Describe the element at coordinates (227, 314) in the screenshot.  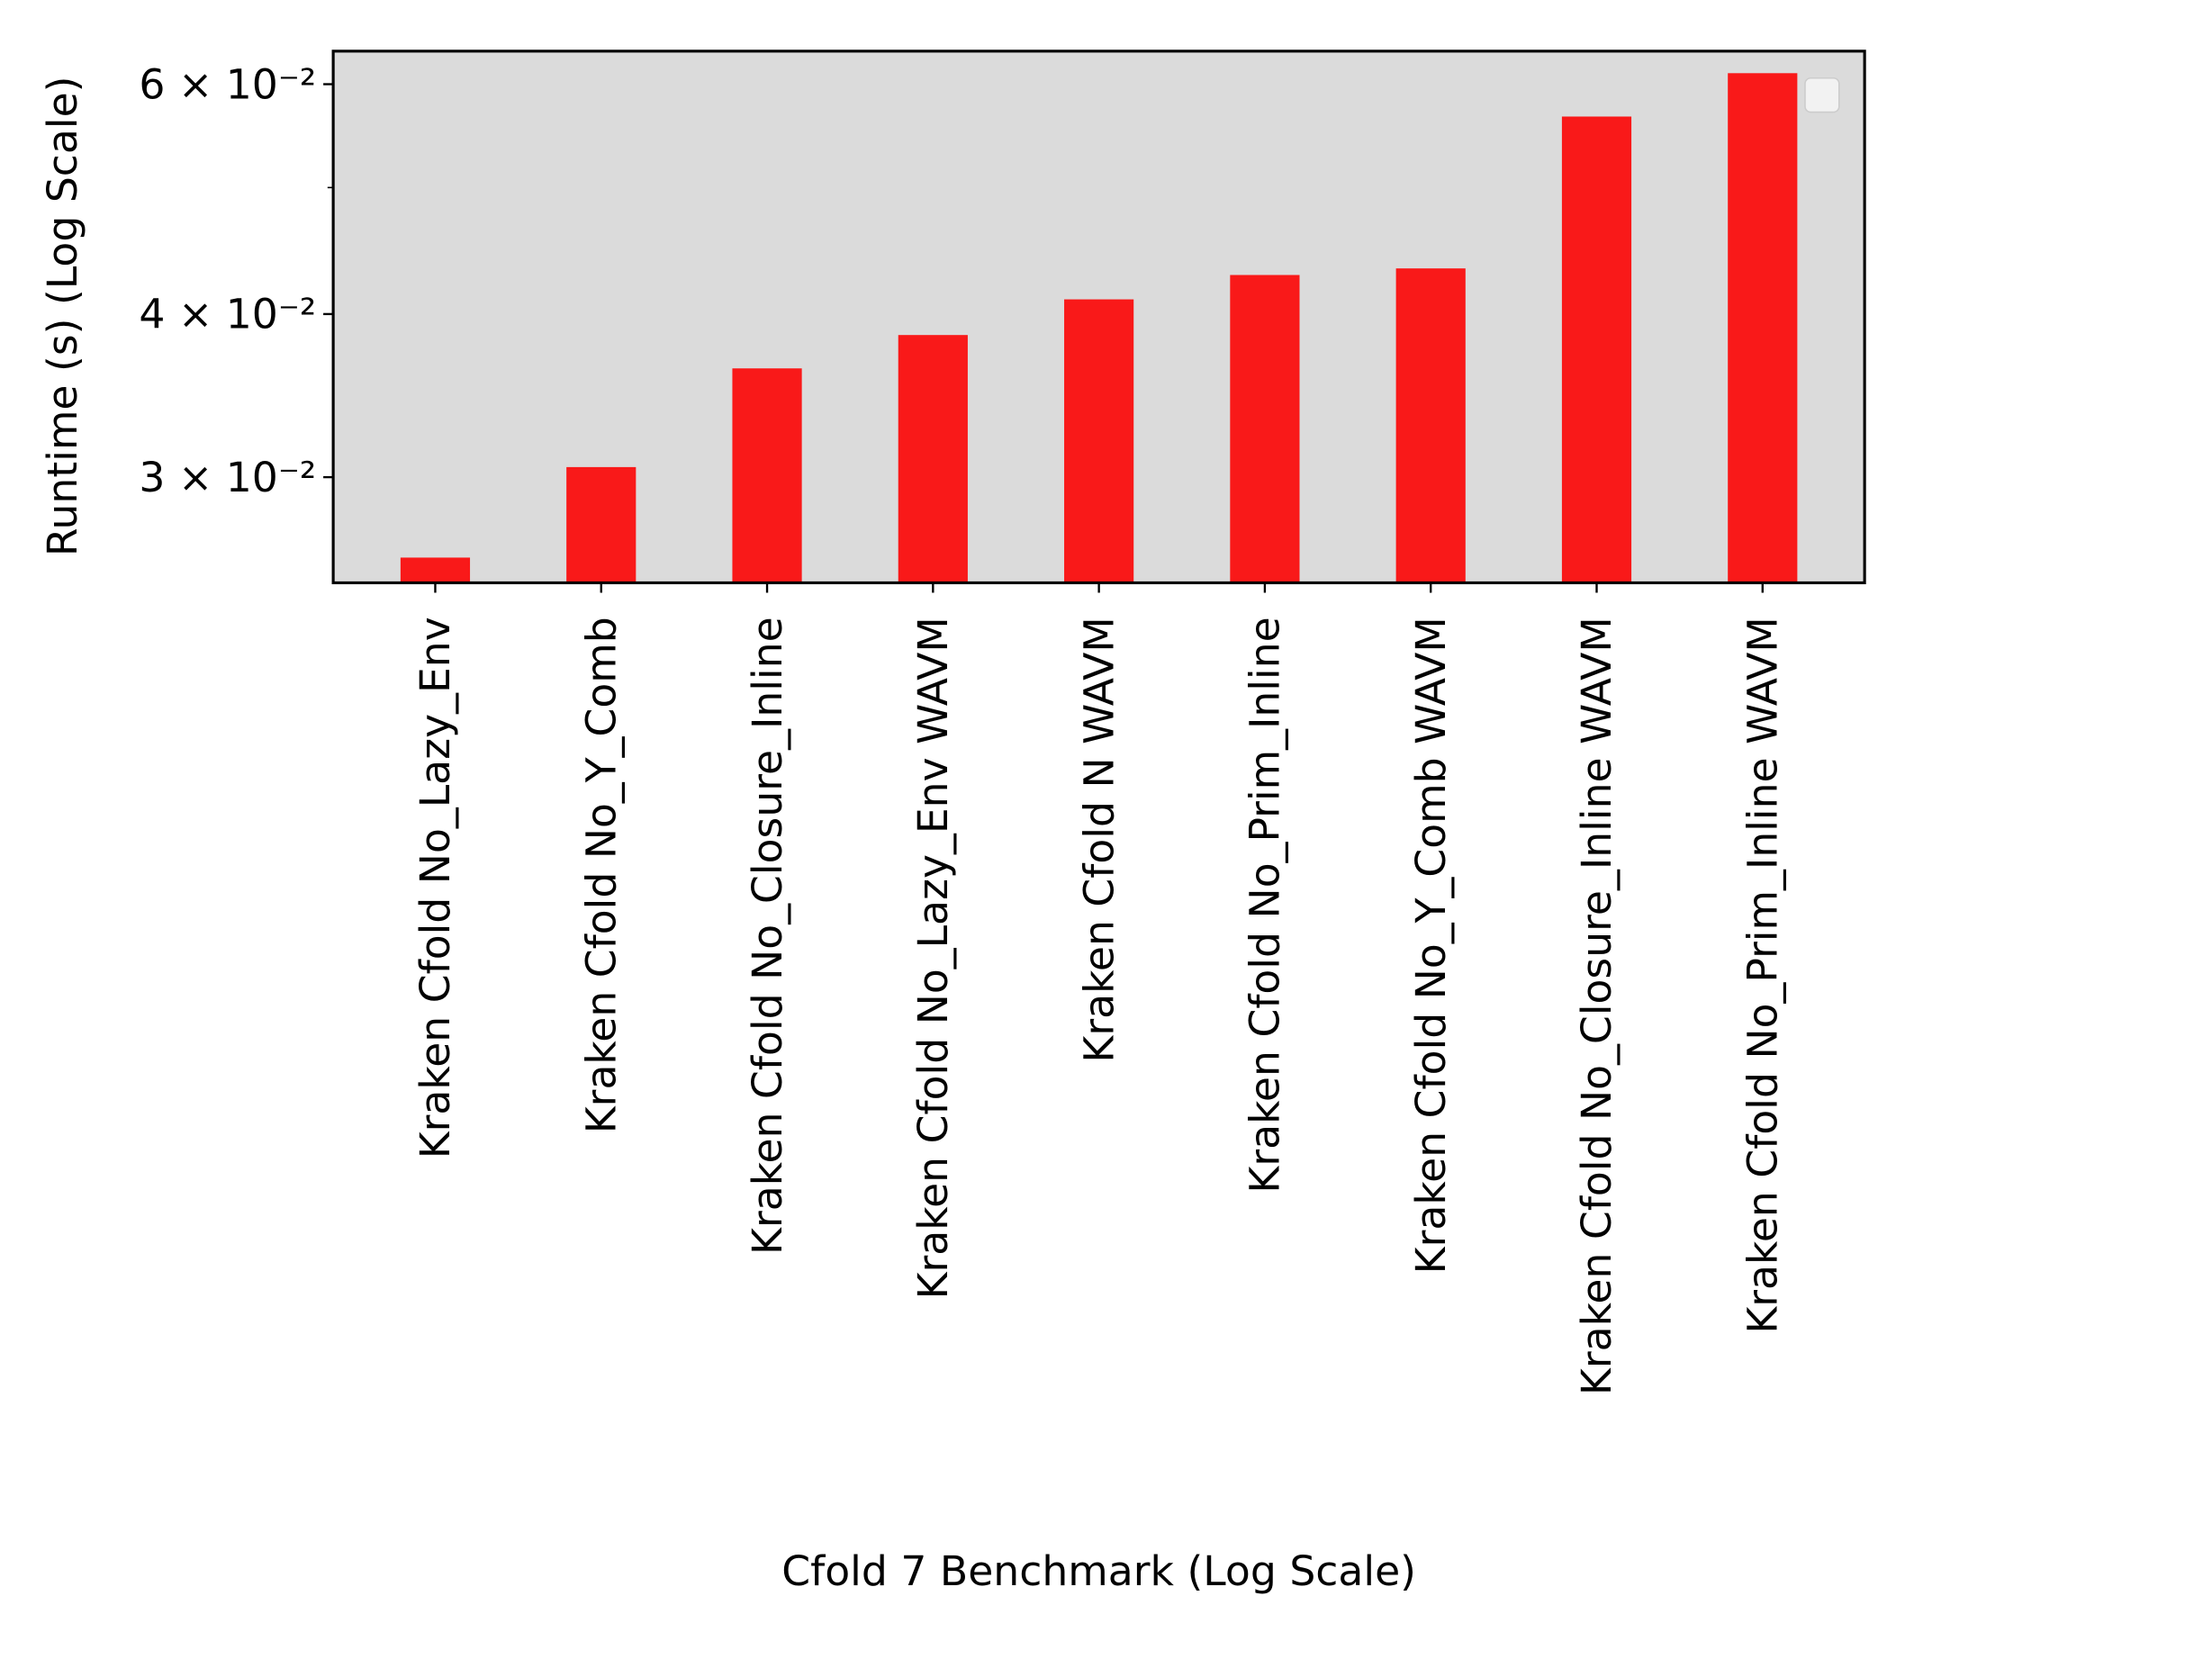
I see `y-tick-label: 4 × 10⁻²` at that location.